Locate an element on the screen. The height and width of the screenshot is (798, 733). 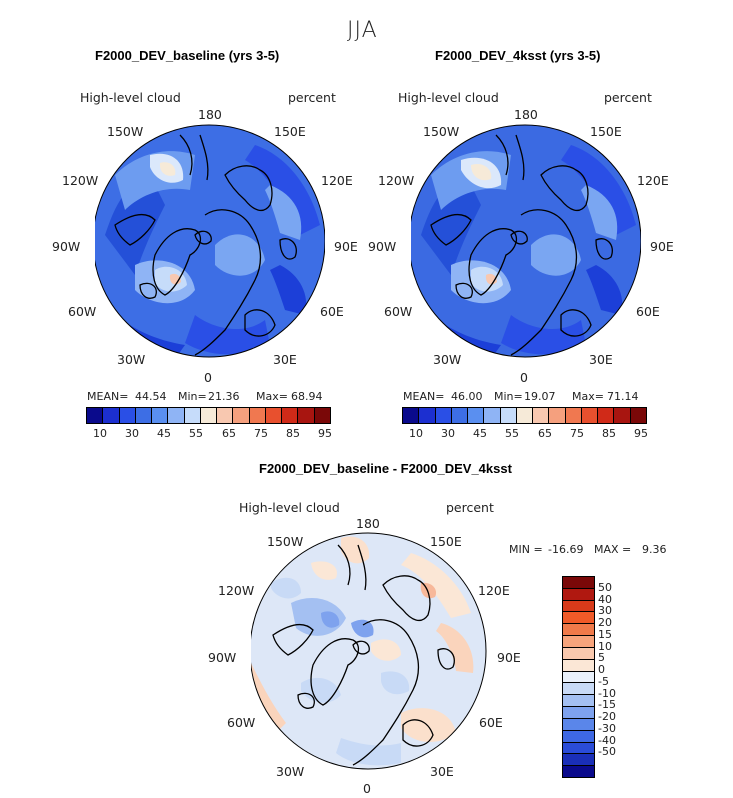
diff-max-label: MAX = is located at coordinates (613, 549).